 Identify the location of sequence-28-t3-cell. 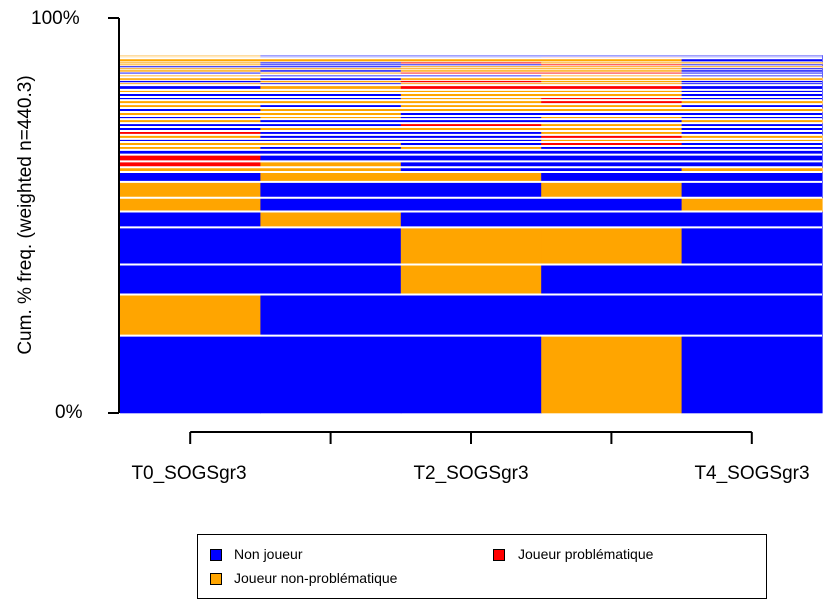
(612, 91).